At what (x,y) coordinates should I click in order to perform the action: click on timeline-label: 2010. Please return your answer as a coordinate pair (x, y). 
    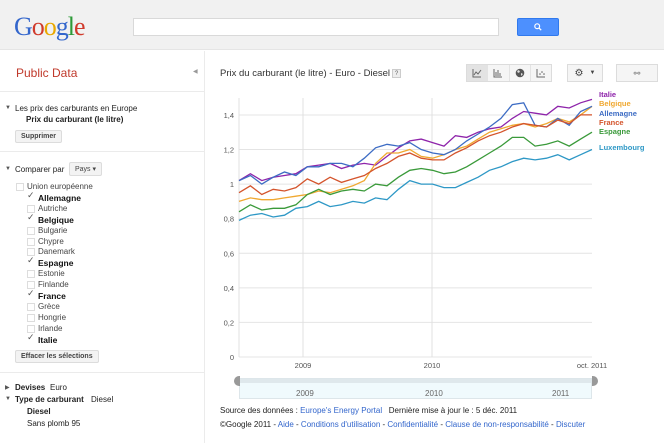
    Looking at the image, I should click on (434, 393).